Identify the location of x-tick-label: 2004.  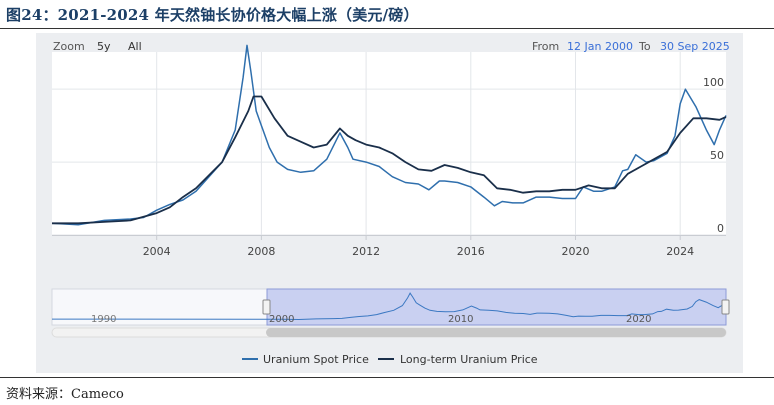
(157, 251).